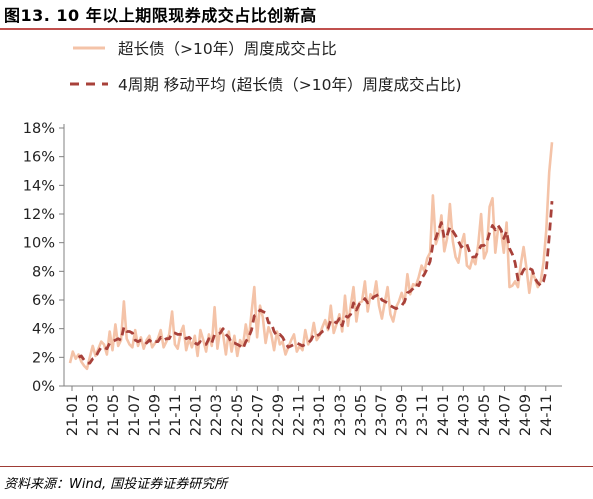  I want to click on x-tick-label: 23-11, so click(423, 415).